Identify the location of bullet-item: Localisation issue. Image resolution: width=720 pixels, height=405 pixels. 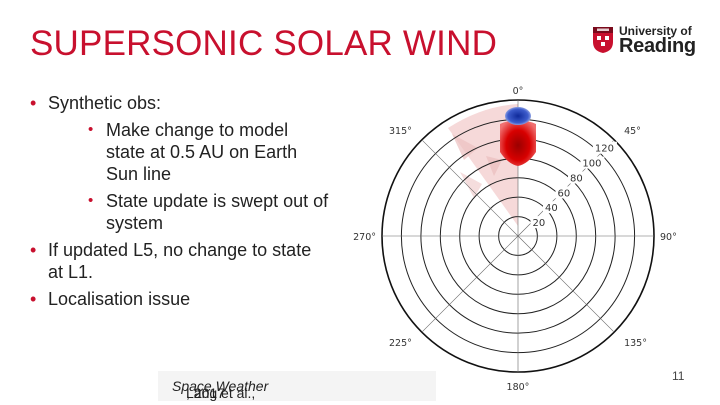
(180, 299).